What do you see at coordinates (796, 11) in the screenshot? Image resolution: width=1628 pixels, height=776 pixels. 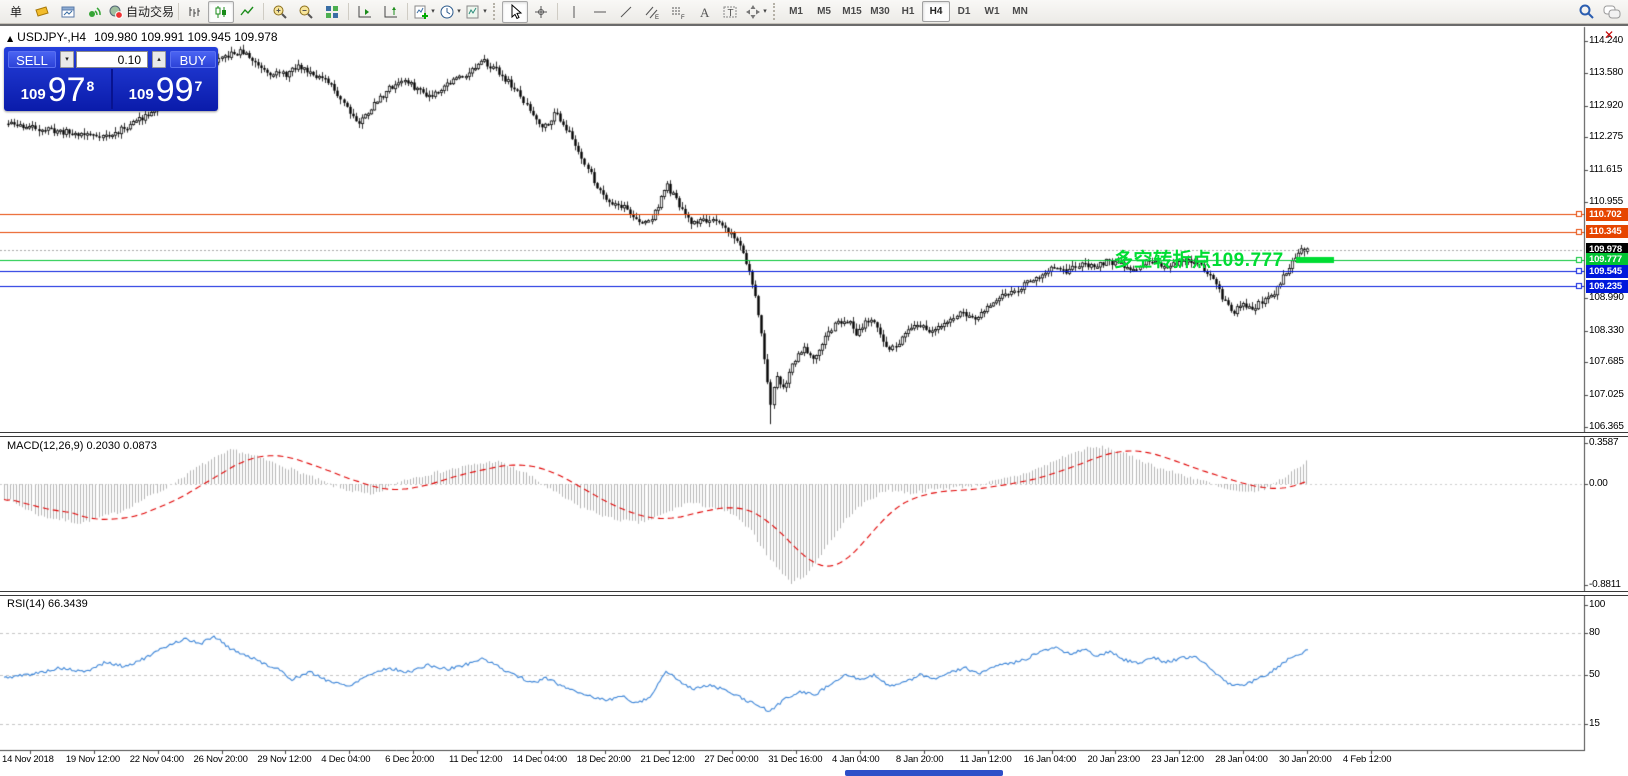 I see `timeframe-m1: M1` at bounding box center [796, 11].